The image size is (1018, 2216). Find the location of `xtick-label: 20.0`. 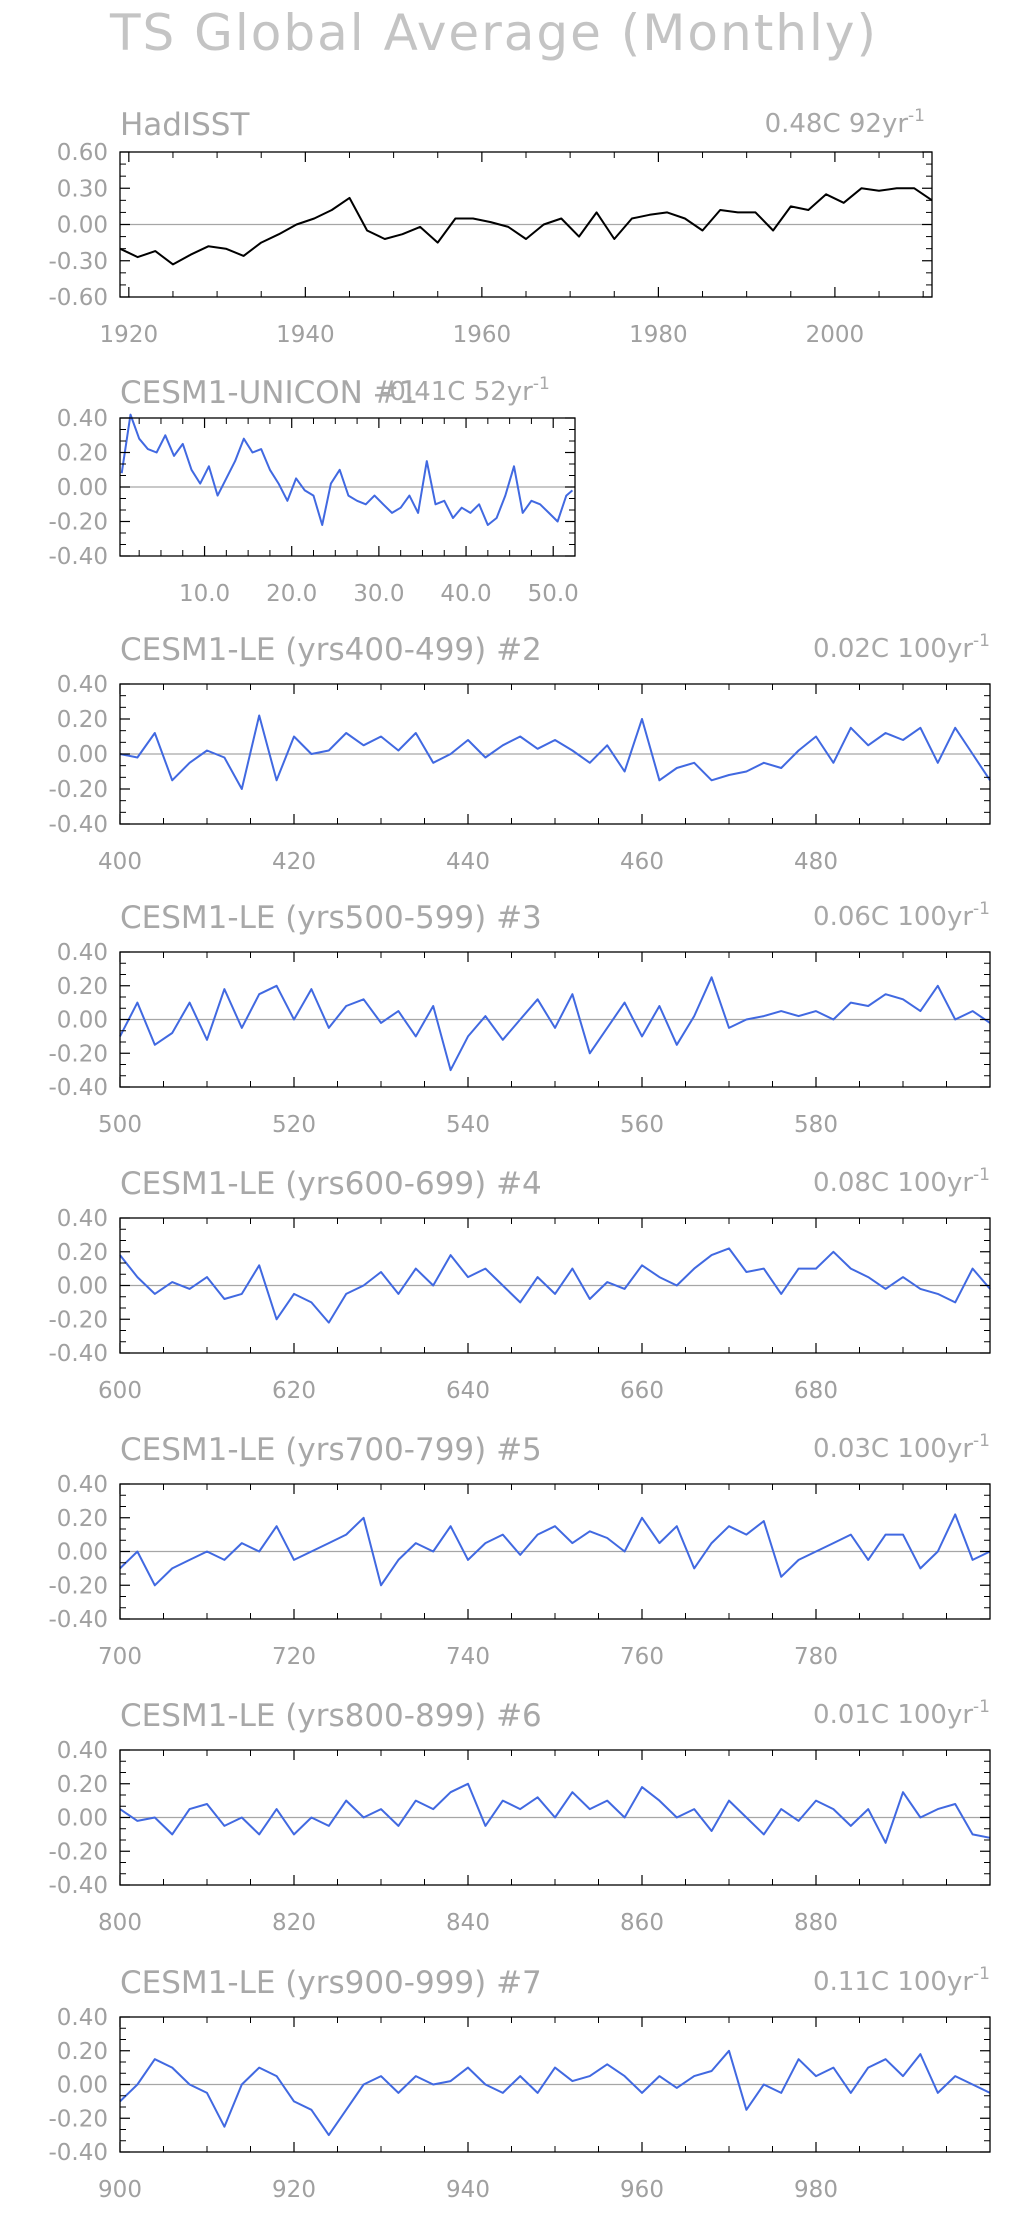

xtick-label: 20.0 is located at coordinates (291, 594).